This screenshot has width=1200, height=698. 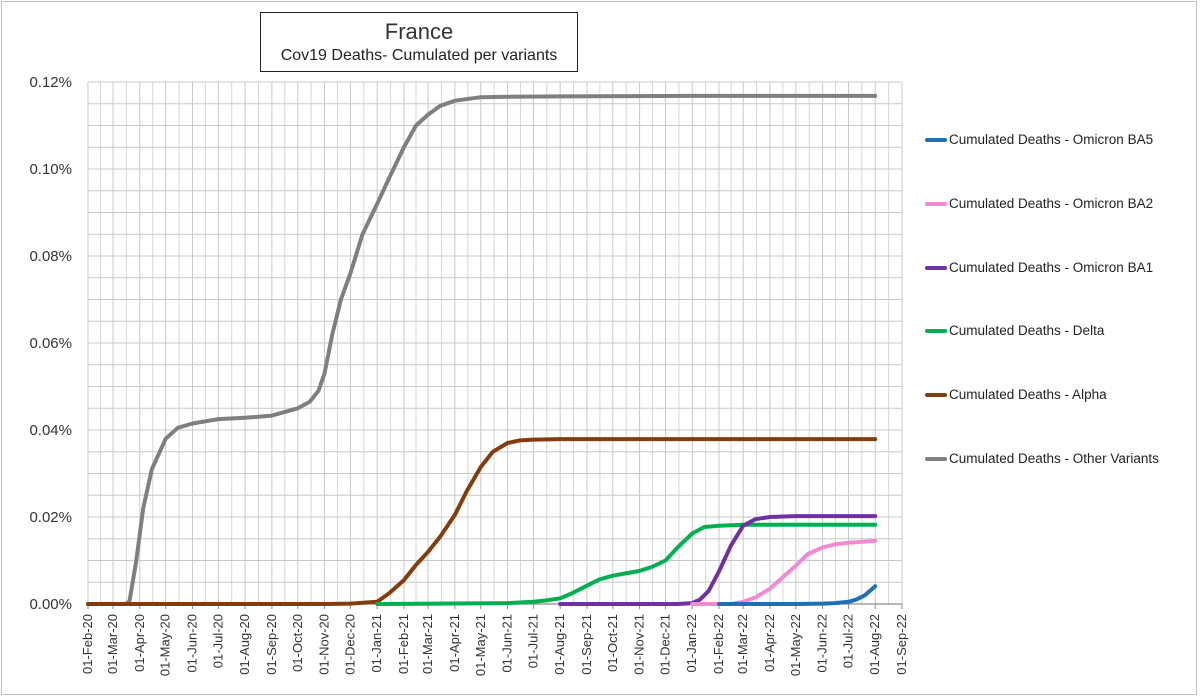 What do you see at coordinates (1027, 330) in the screenshot?
I see `legend-label: Cumulated Deaths - Delta` at bounding box center [1027, 330].